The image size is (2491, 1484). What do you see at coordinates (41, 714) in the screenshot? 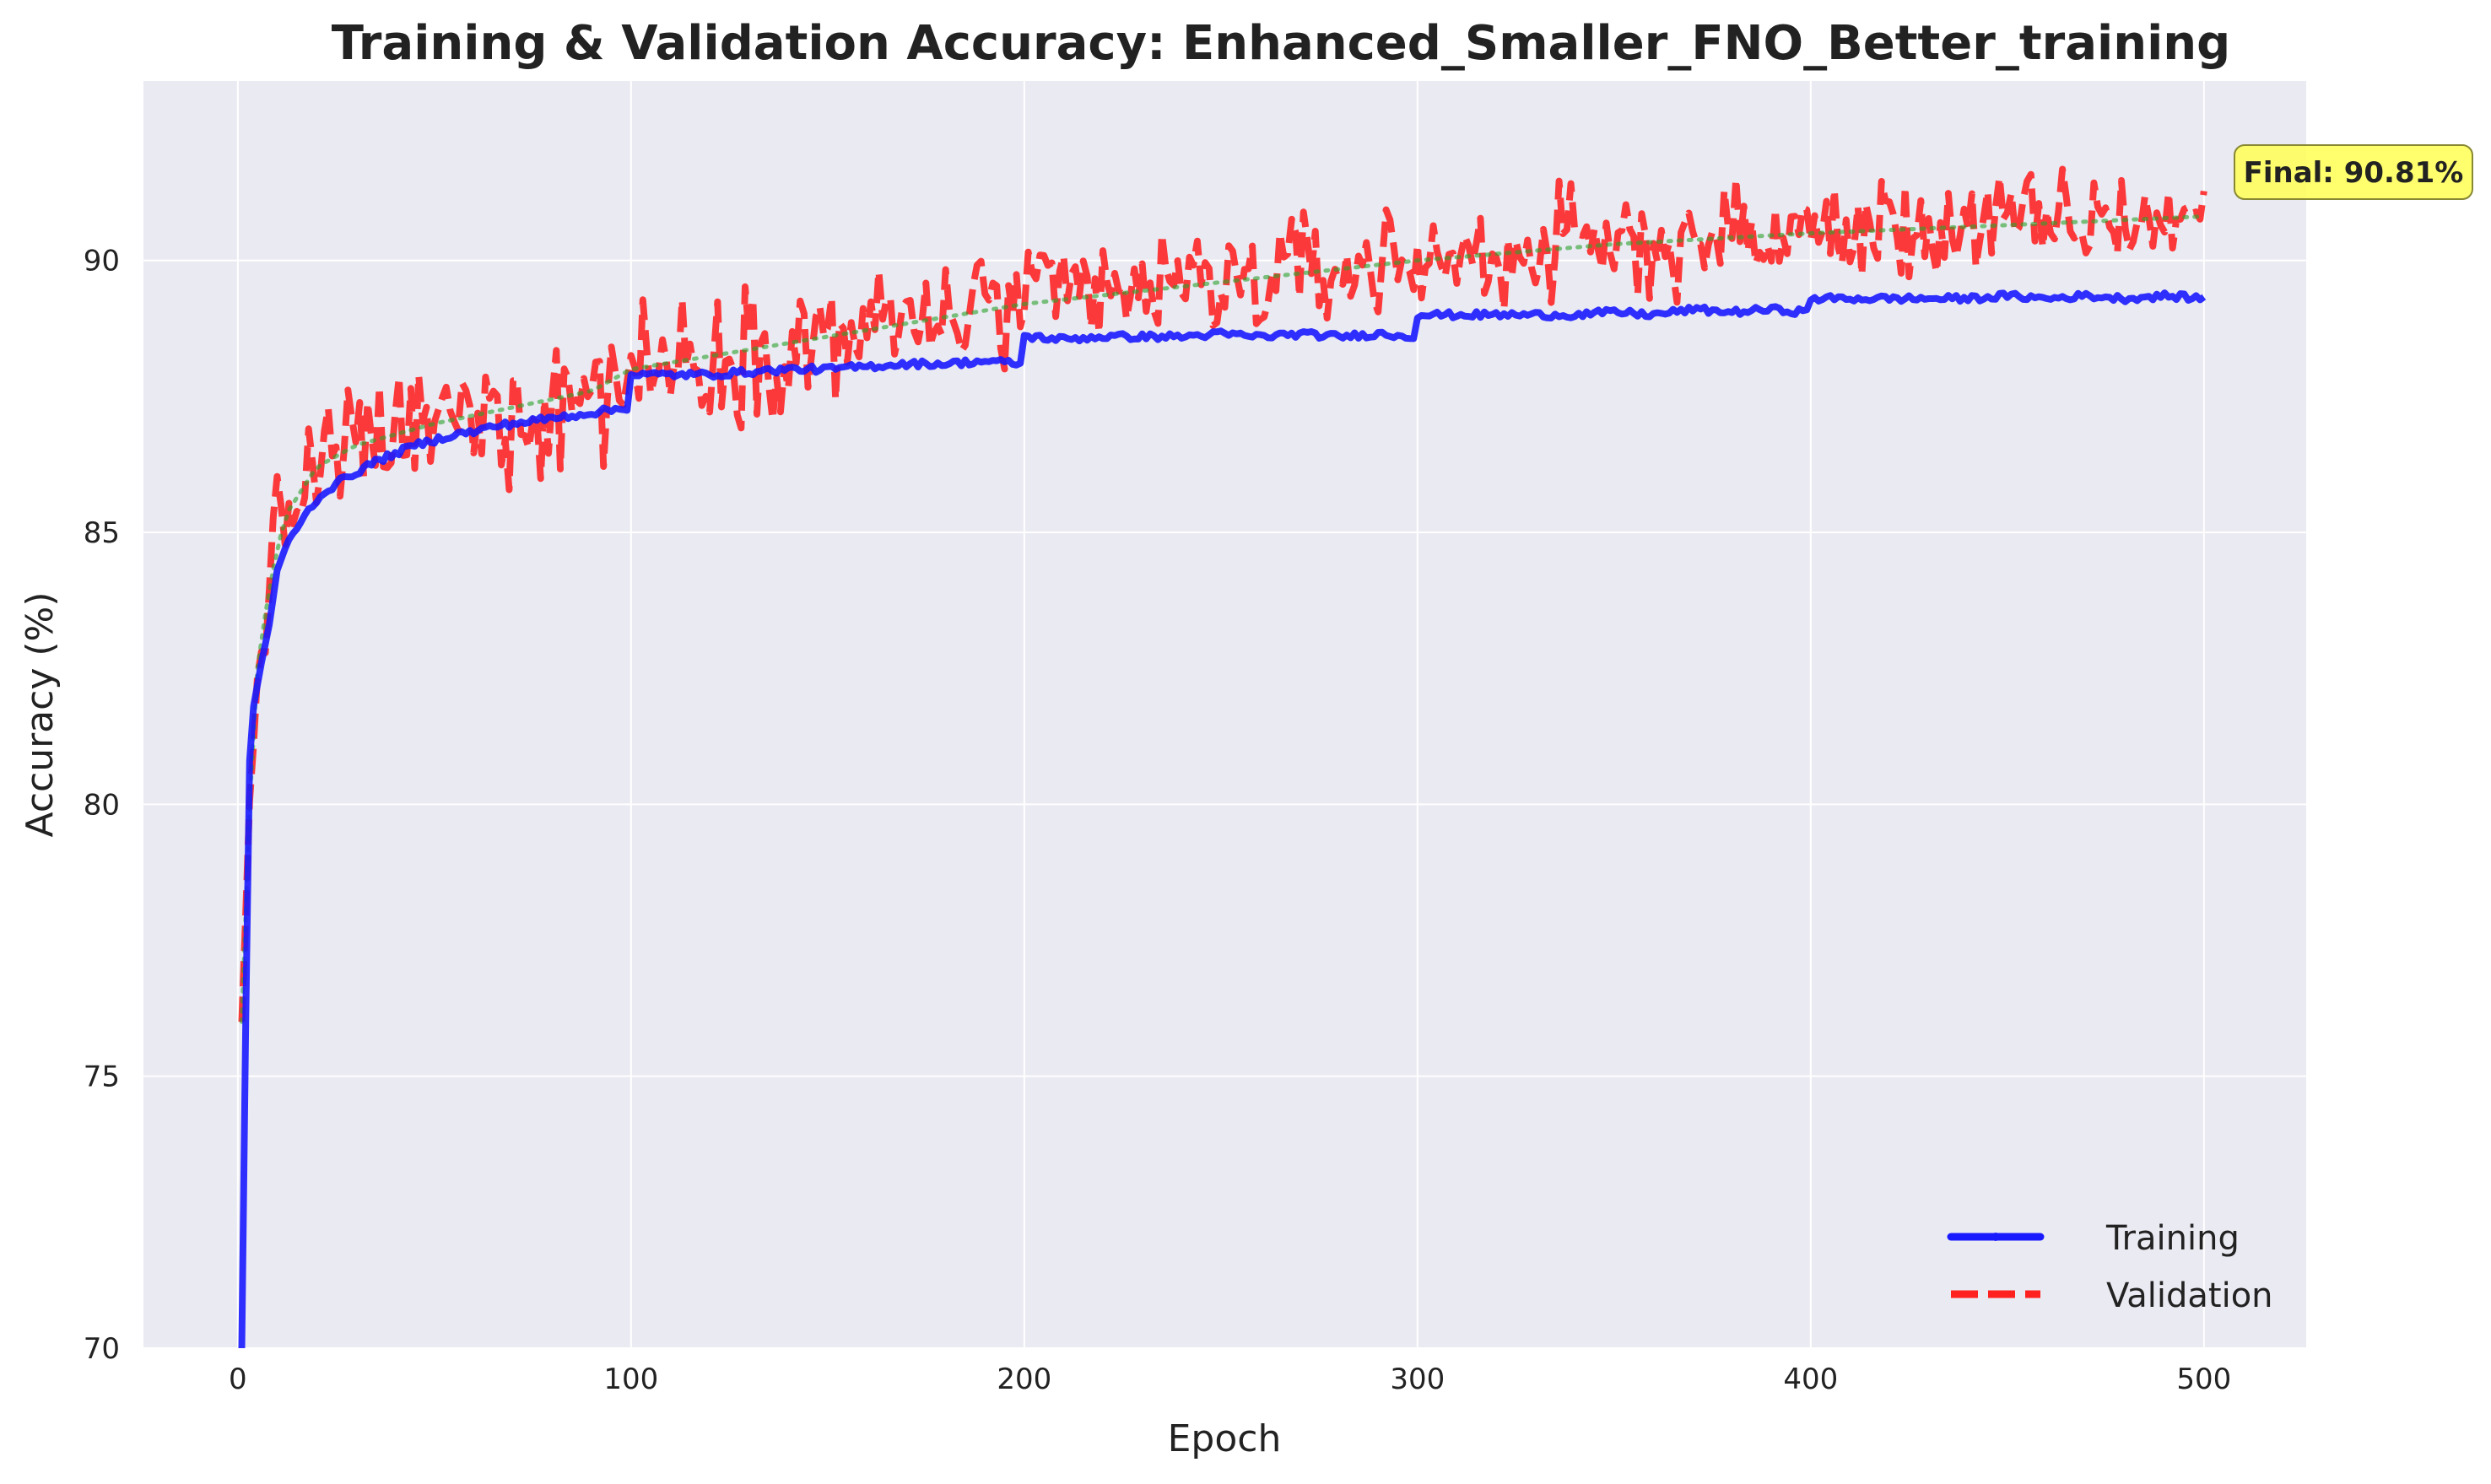
I see `y-axis-label: Accuracy (%)` at bounding box center [41, 714].